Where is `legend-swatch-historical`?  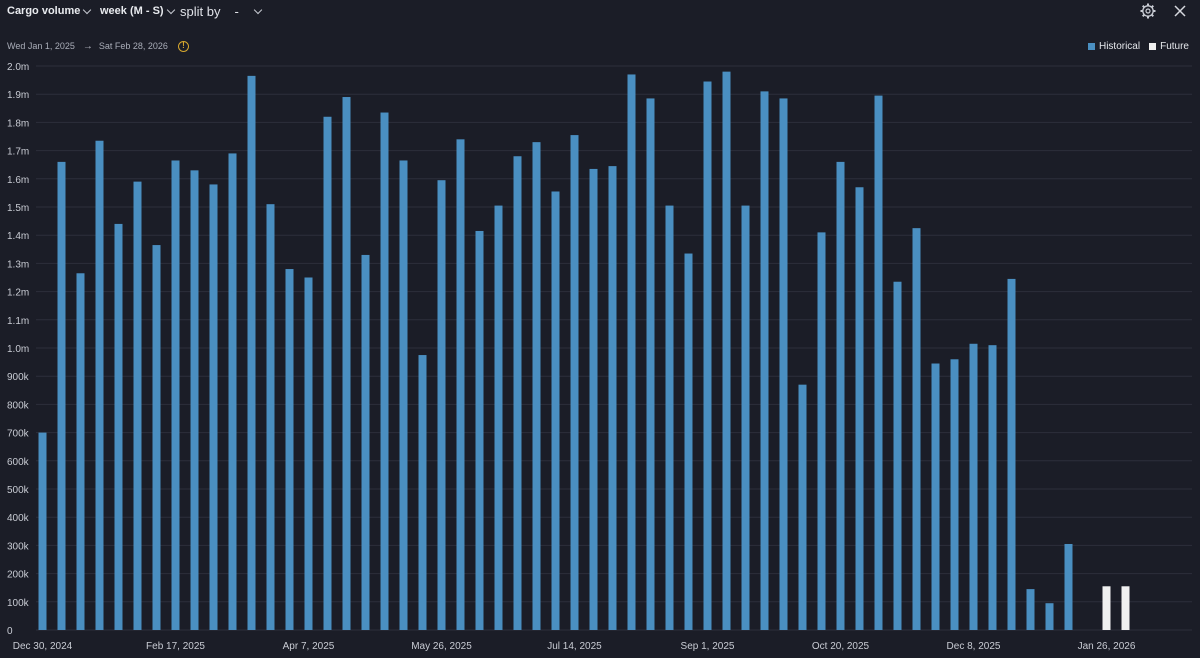 legend-swatch-historical is located at coordinates (1091, 46).